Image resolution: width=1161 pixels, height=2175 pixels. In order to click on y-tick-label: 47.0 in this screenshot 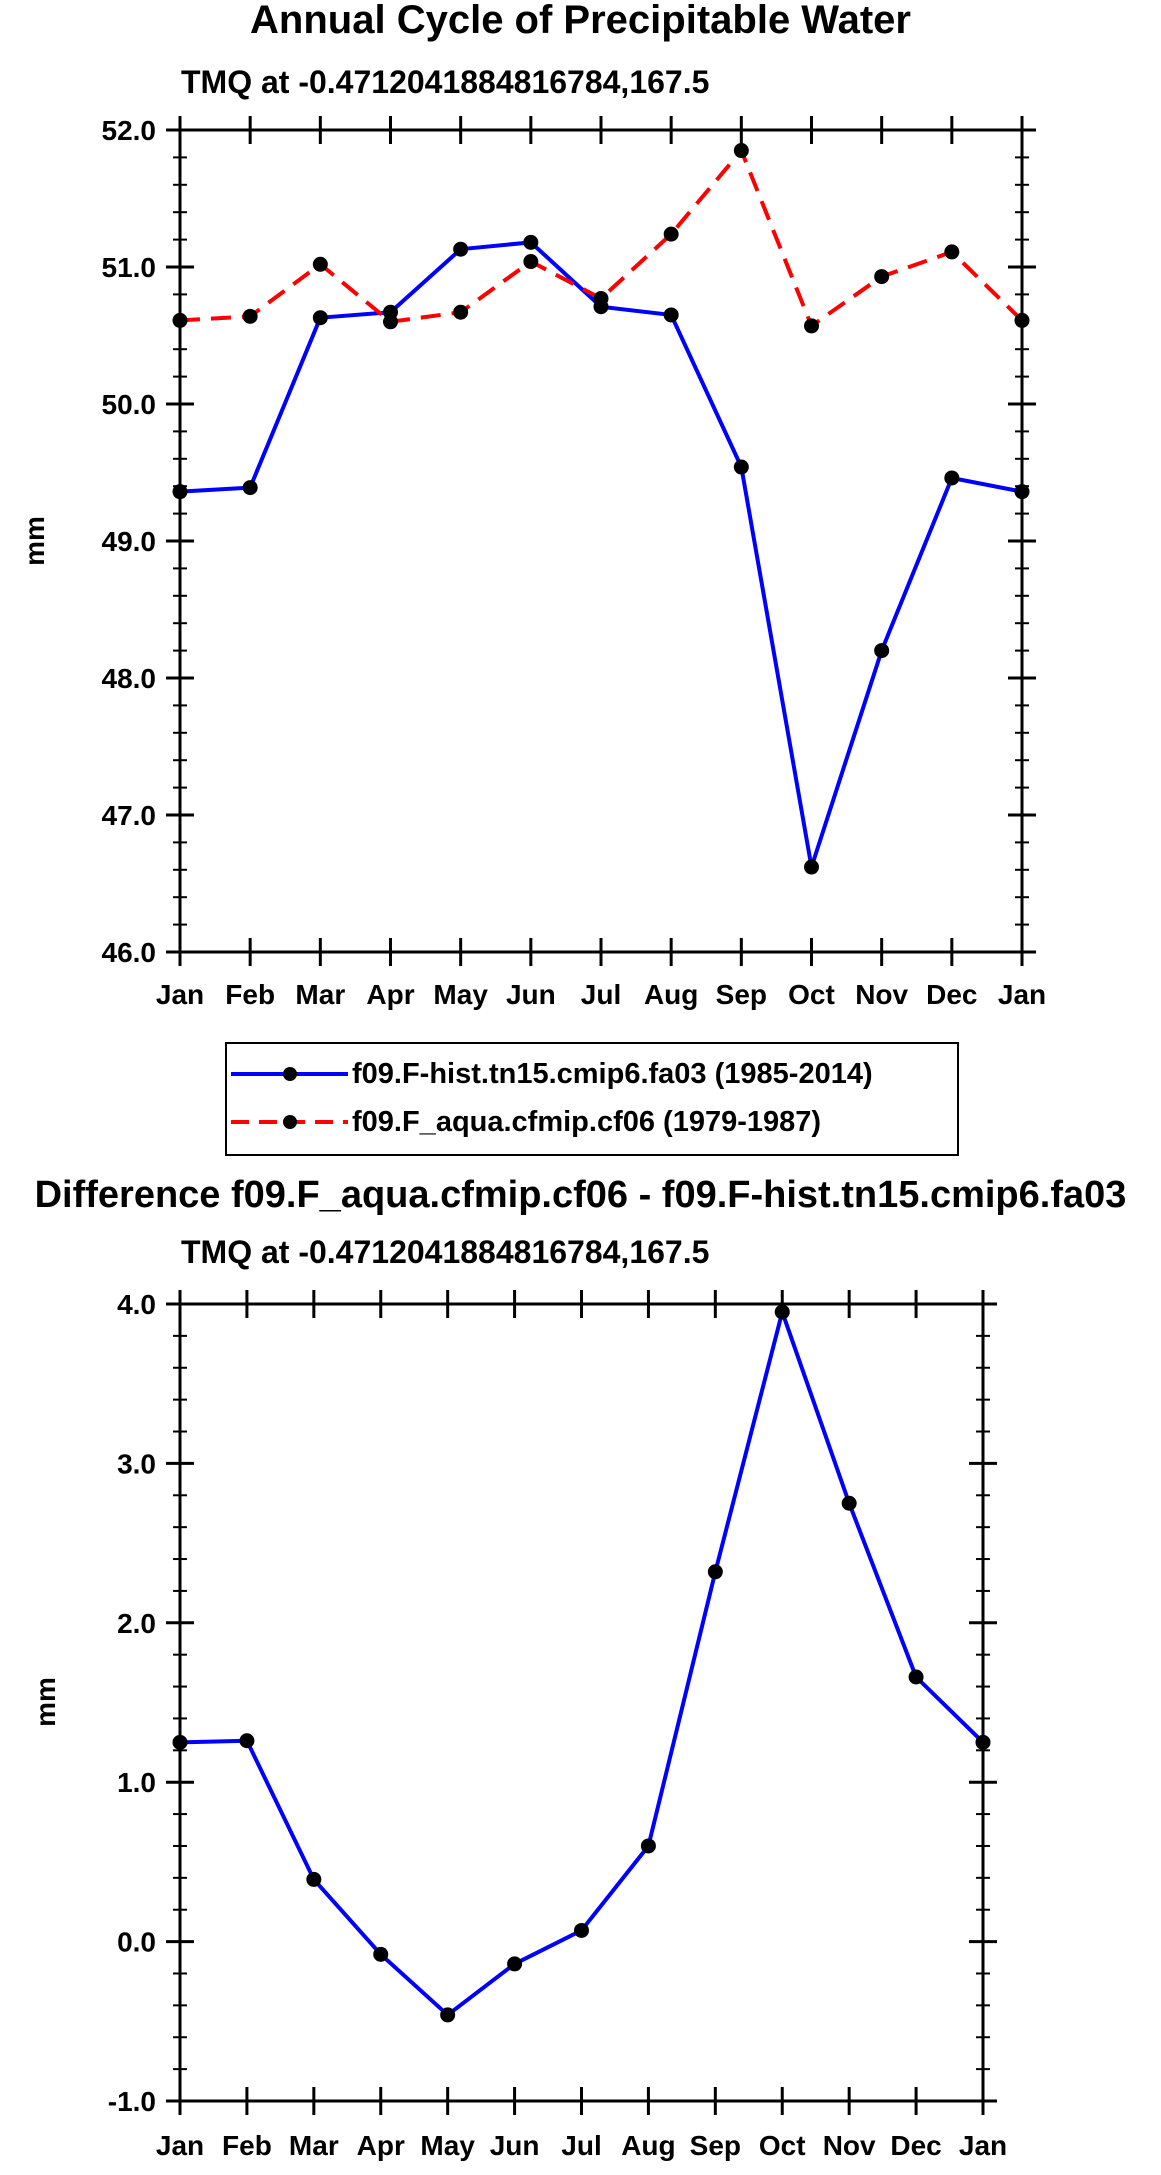, I will do `click(129, 815)`.